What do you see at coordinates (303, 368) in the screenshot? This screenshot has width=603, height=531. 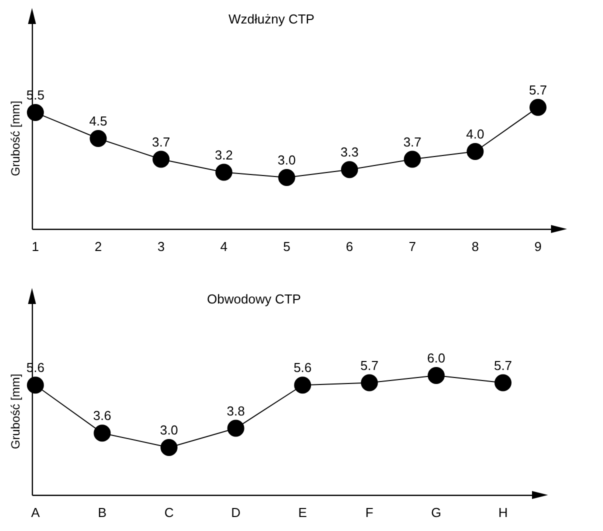 I see `data-label: 5.6` at bounding box center [303, 368].